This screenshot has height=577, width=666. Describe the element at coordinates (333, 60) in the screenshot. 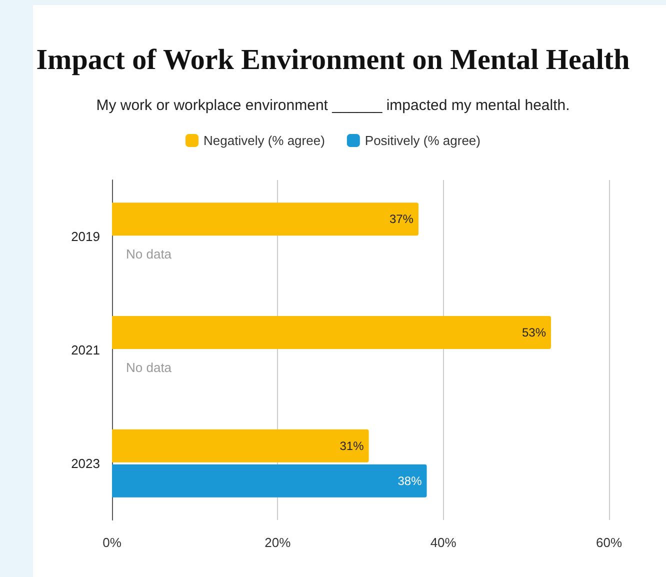

I see `chart-title: Impact of Work Environment on Mental Health` at that location.